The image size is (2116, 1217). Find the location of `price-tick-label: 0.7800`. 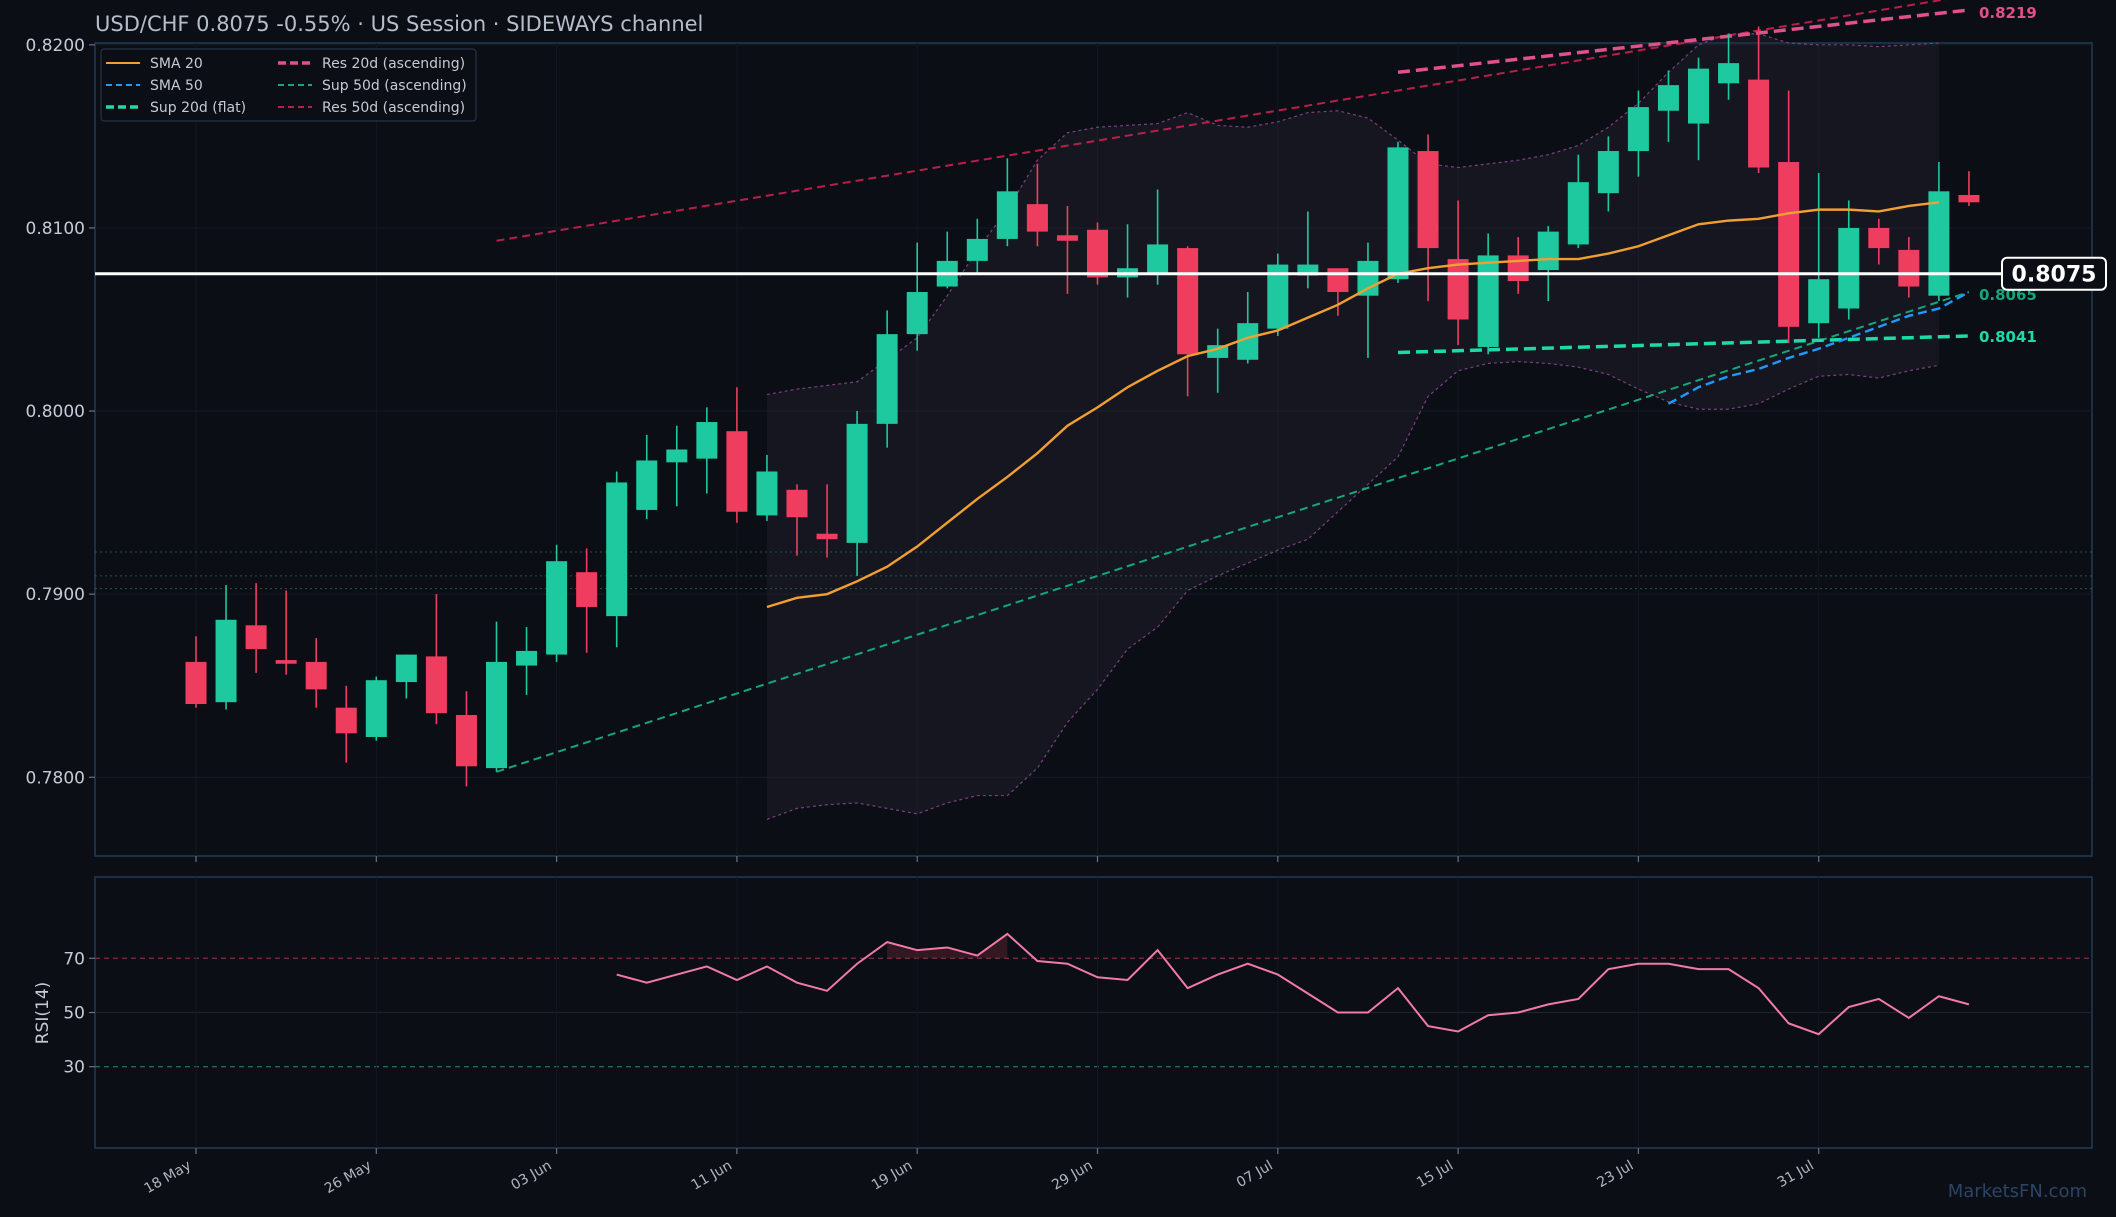

price-tick-label: 0.7800 is located at coordinates (55, 778).